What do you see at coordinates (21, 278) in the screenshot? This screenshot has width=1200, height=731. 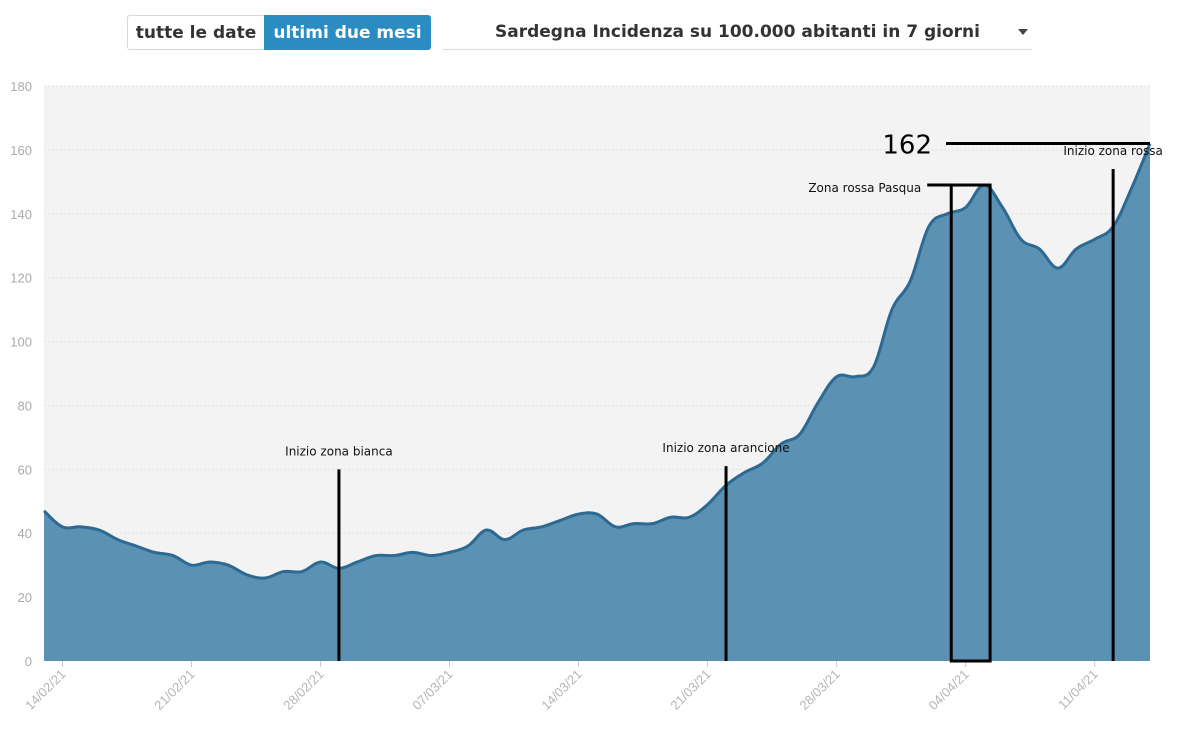 I see `y-tick-label: 120` at bounding box center [21, 278].